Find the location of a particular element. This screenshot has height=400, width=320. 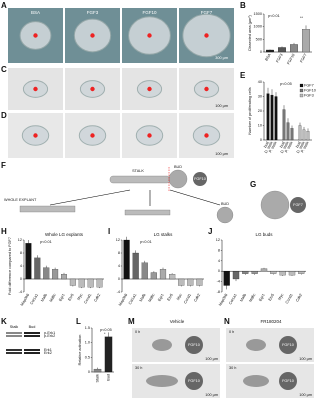

image-label: FGF3 is located at coordinates (93, 12).